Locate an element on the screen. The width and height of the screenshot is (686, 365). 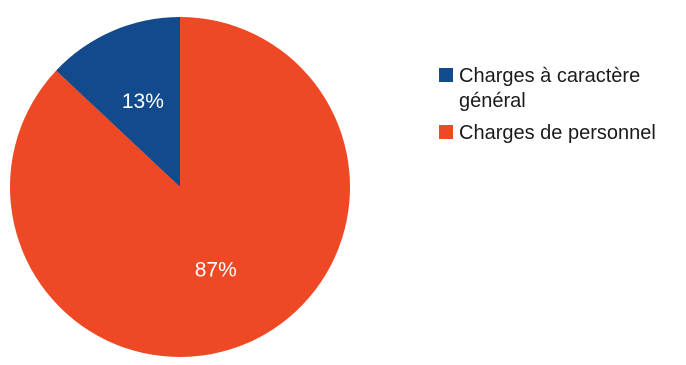
legend-swatch-charges-personnel is located at coordinates (446, 132).